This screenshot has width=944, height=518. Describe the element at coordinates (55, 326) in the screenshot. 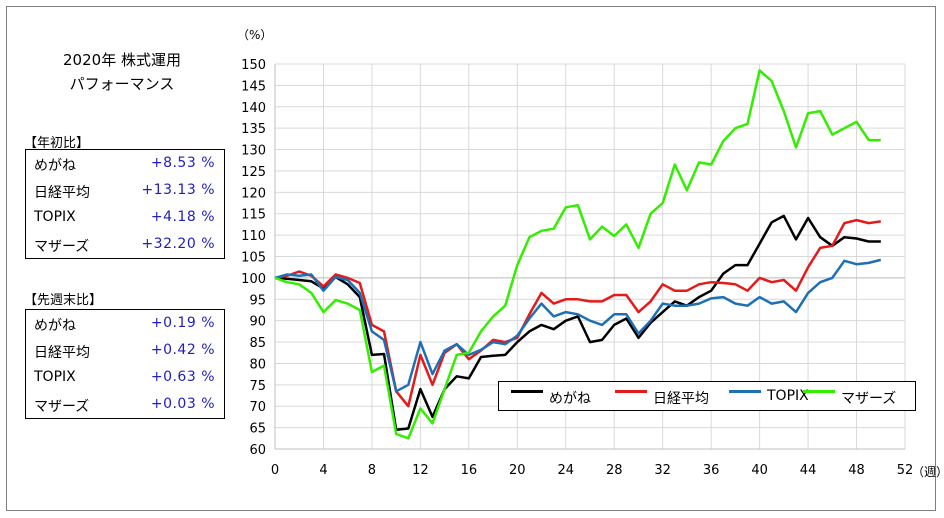

I see `wow-row-name: めがね` at that location.